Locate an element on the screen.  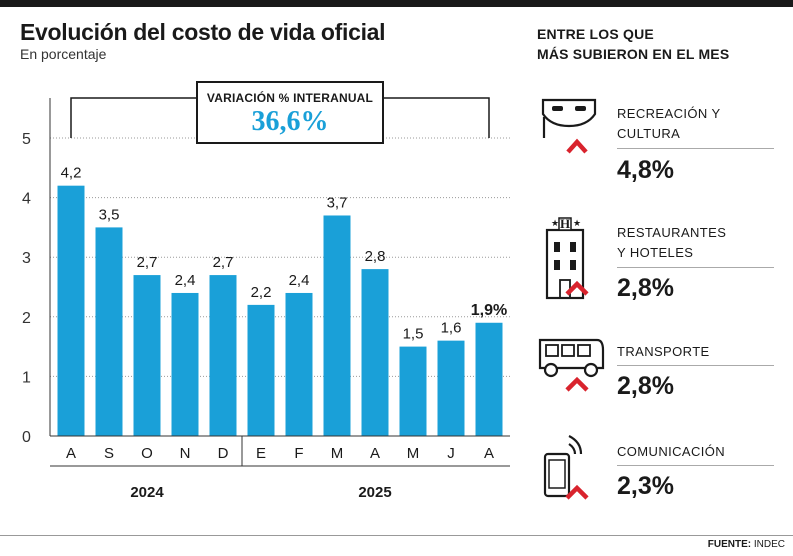
callout-label: VARIACIÓN % INTERANUAL is located at coordinates (290, 98).